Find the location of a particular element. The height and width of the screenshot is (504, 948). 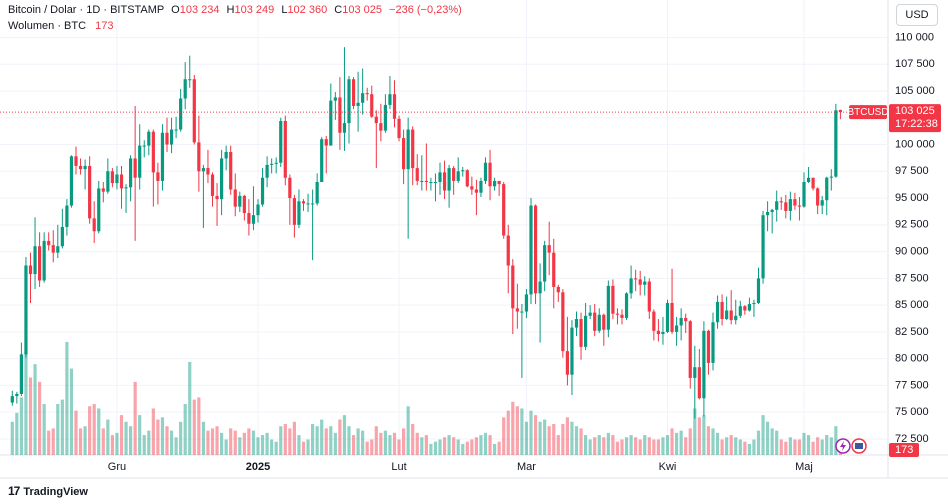

y-tick-label: 82 500 is located at coordinates (912, 332).